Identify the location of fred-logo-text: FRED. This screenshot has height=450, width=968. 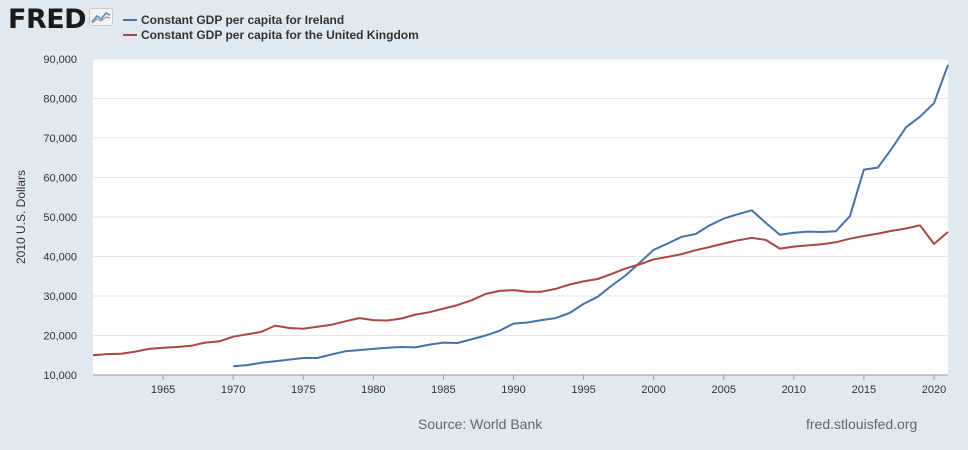
(47, 19).